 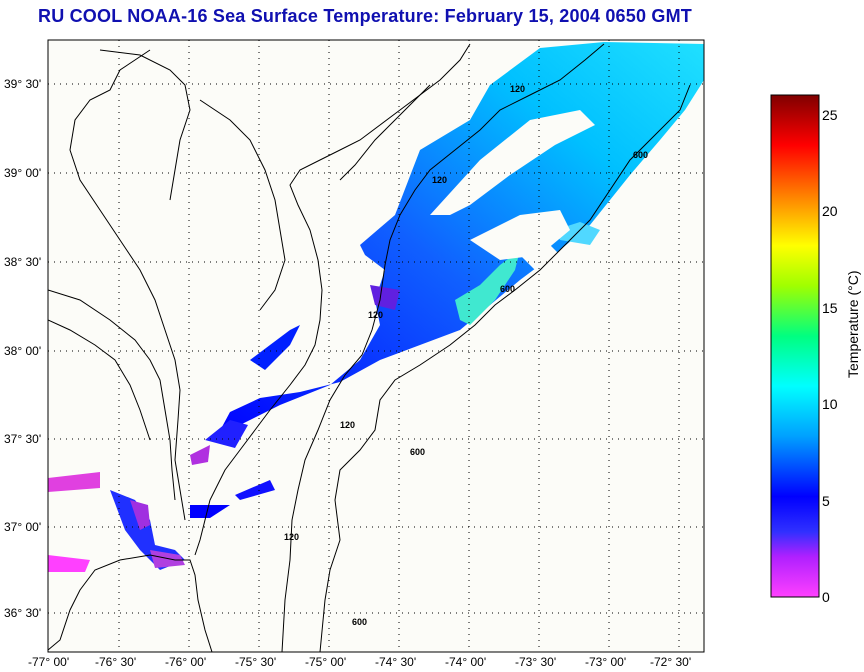 What do you see at coordinates (325, 662) in the screenshot?
I see `lon-label: -75° 00'` at bounding box center [325, 662].